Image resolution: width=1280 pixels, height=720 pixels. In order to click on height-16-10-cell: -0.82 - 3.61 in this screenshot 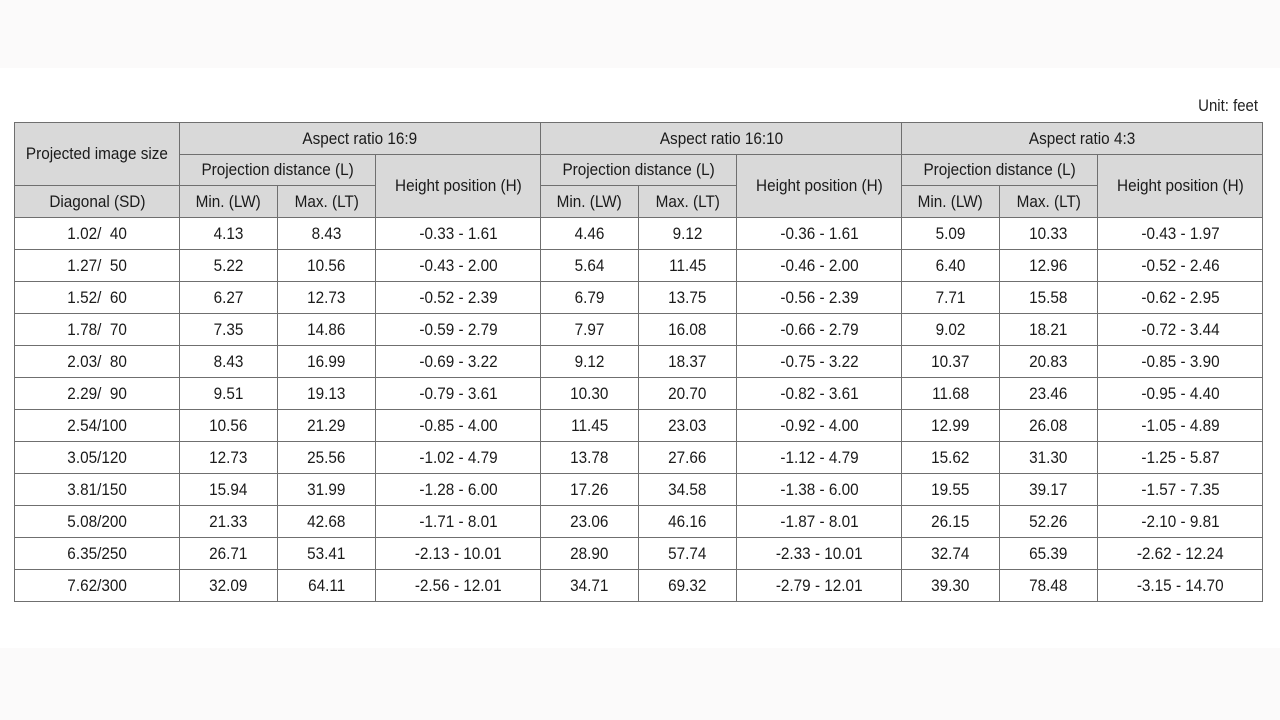, I will do `click(819, 393)`.